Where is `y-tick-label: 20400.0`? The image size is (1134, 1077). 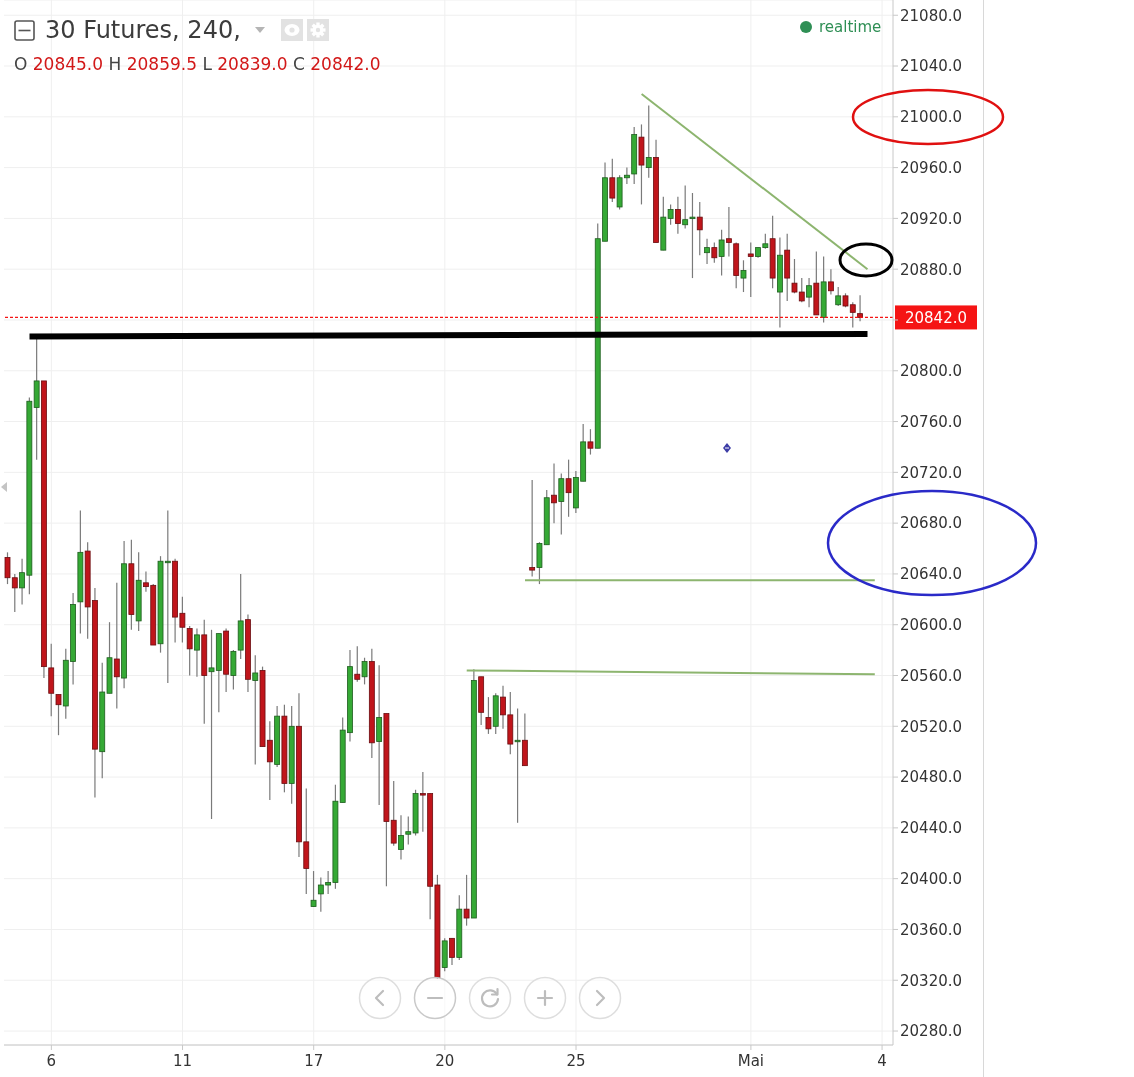
y-tick-label: 20400.0 is located at coordinates (931, 878).